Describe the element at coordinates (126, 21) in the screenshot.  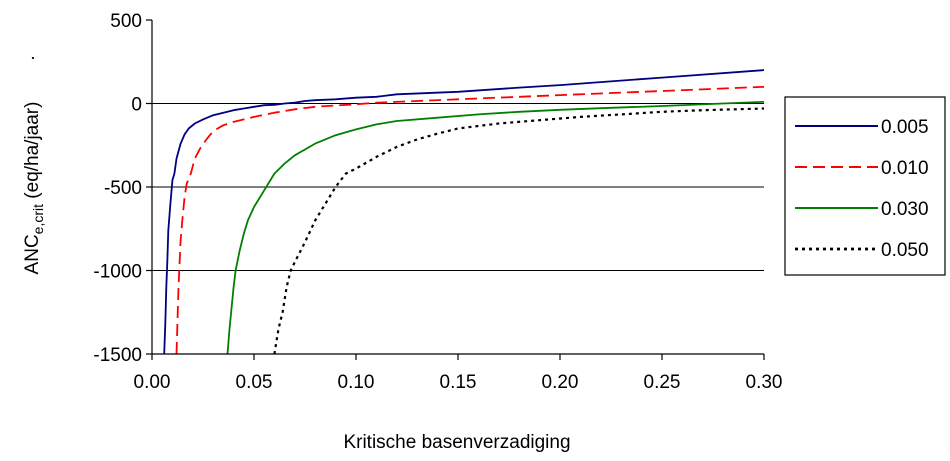
I see `y-tick-label-0: 500` at that location.